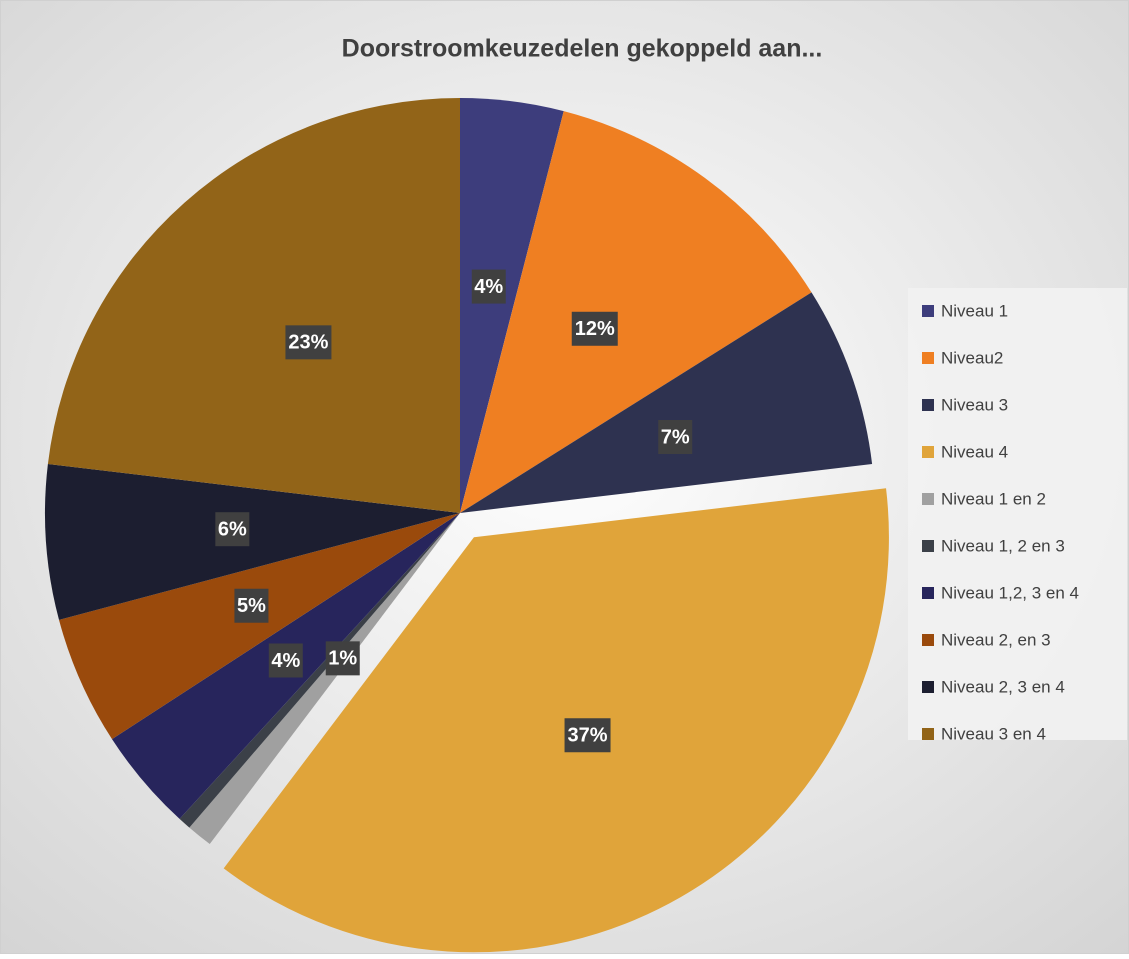 Image resolution: width=1129 pixels, height=959 pixels. I want to click on legend-label: Niveau 3 en 4, so click(993, 733).